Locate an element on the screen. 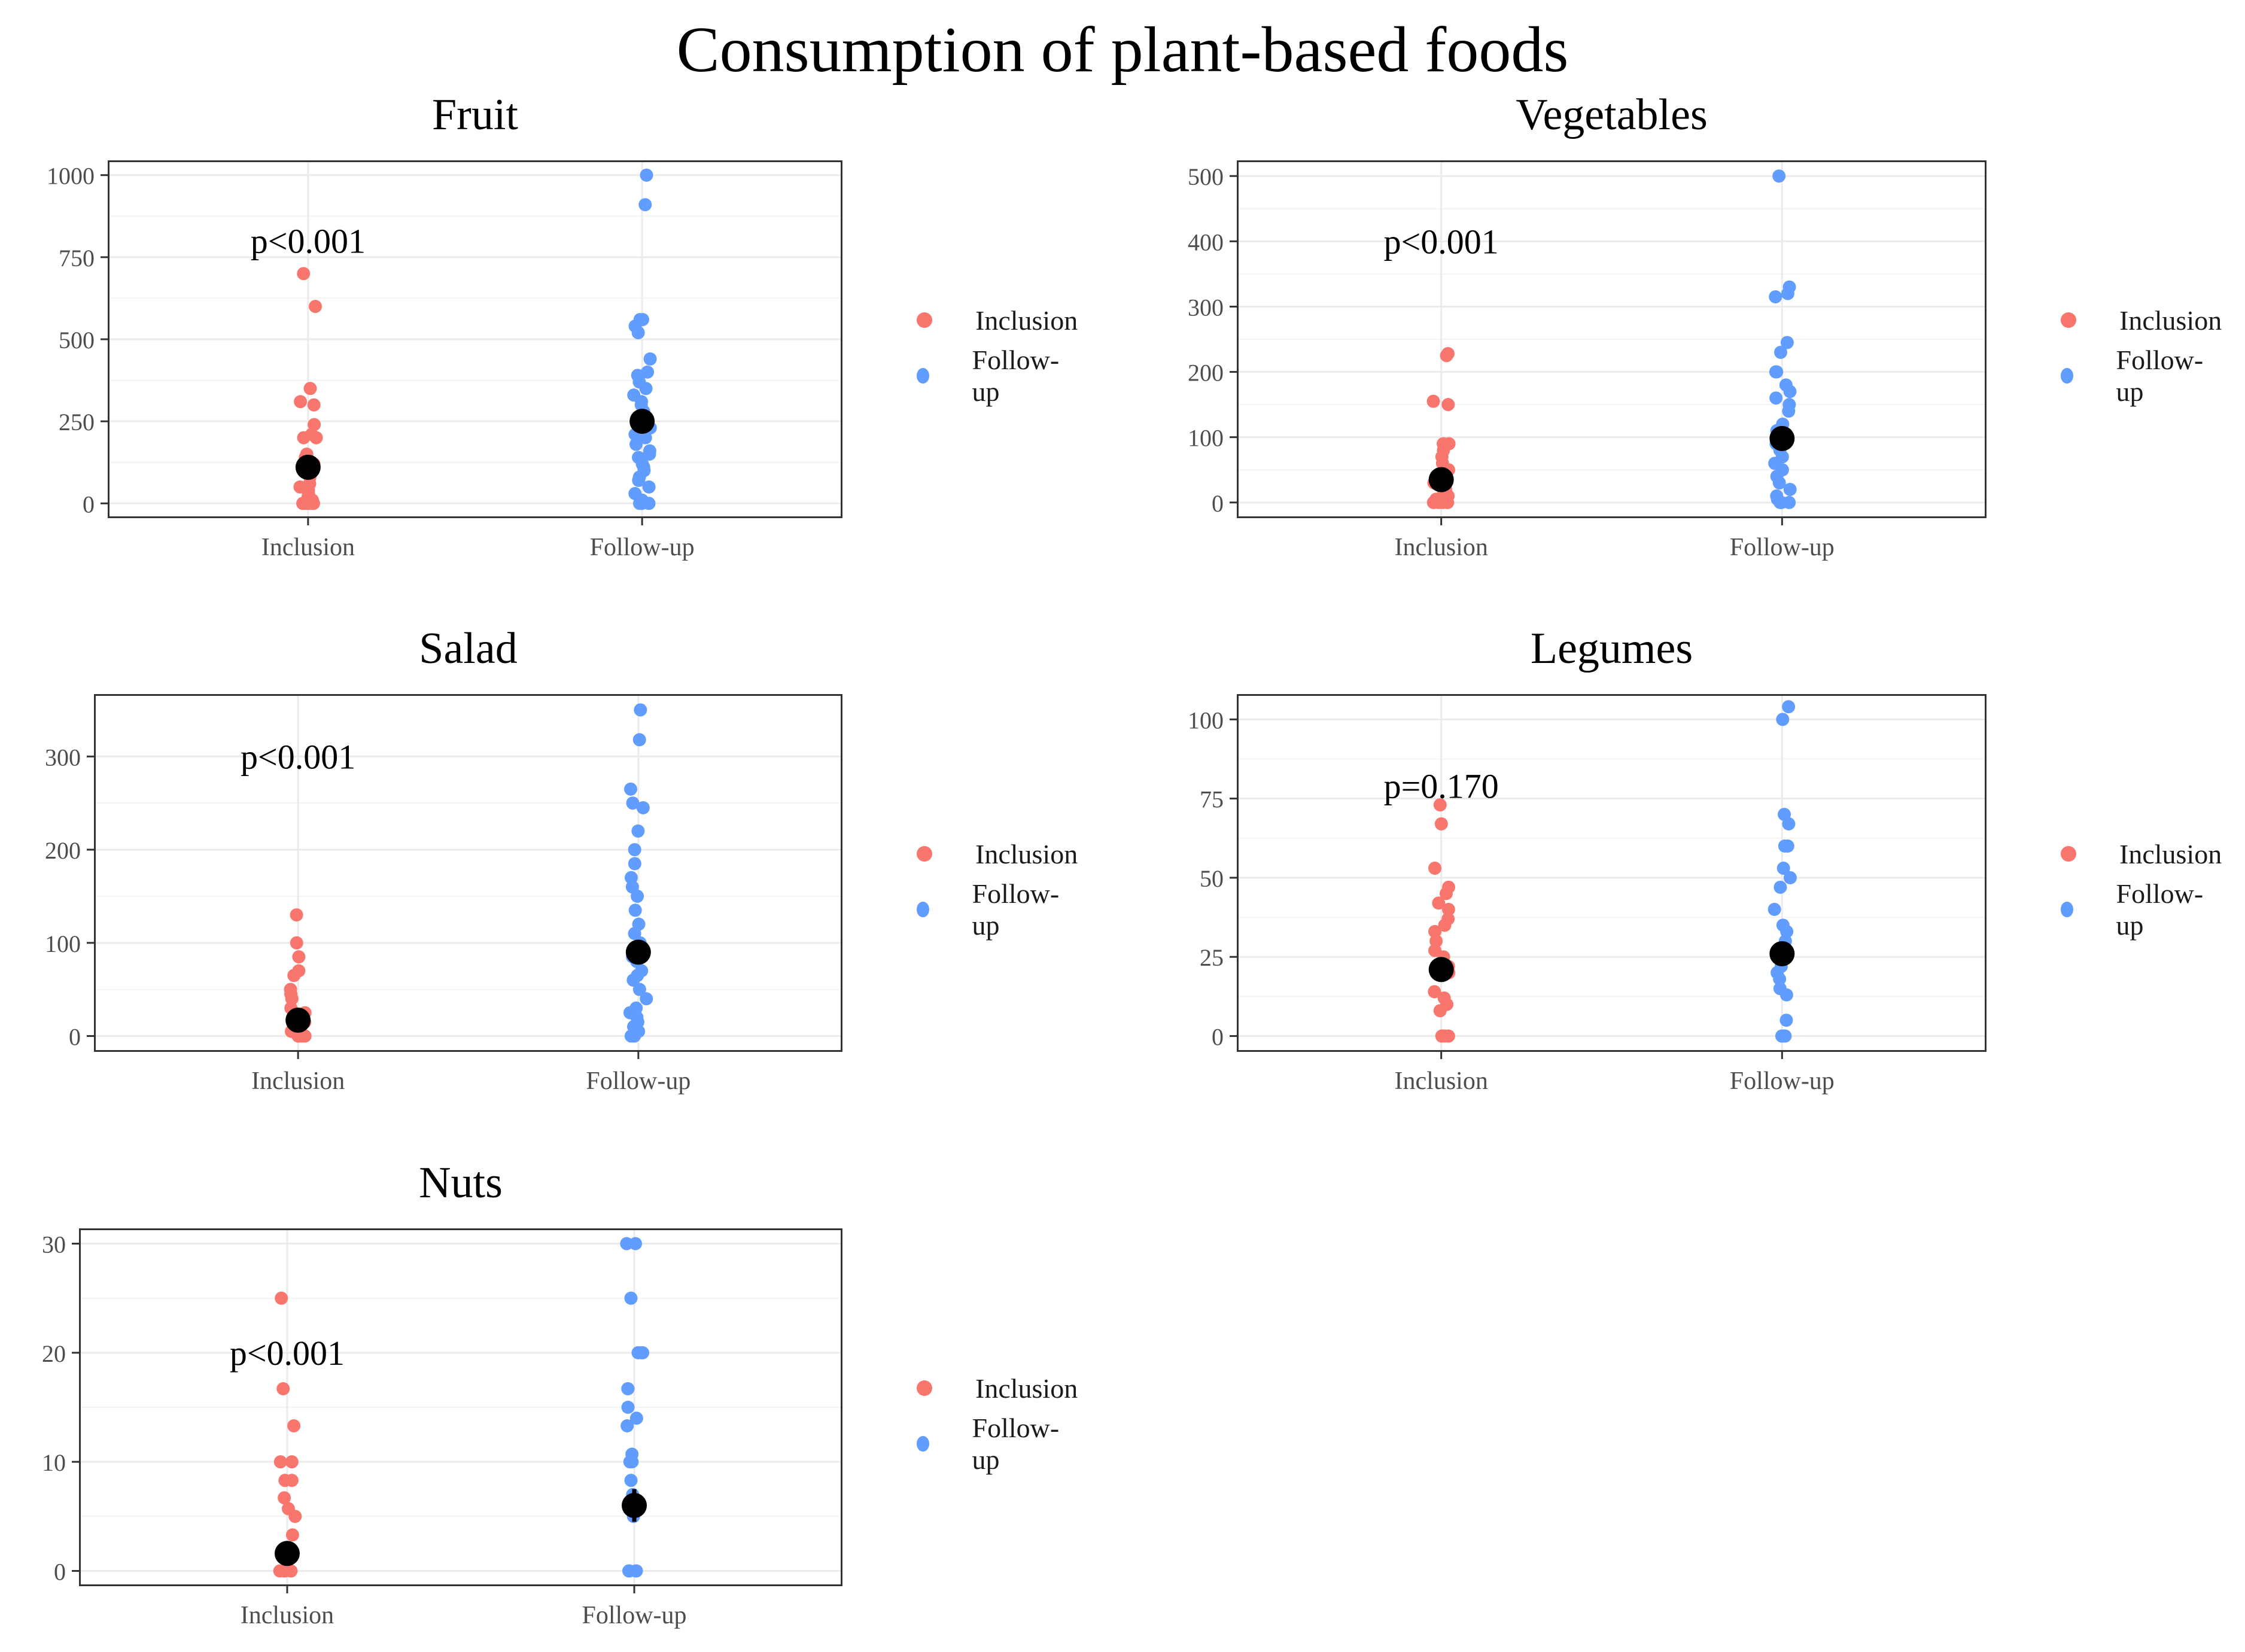 Image resolution: width=2245 pixels, height=1652 pixels. legumes-panel-border is located at coordinates (1612, 873).